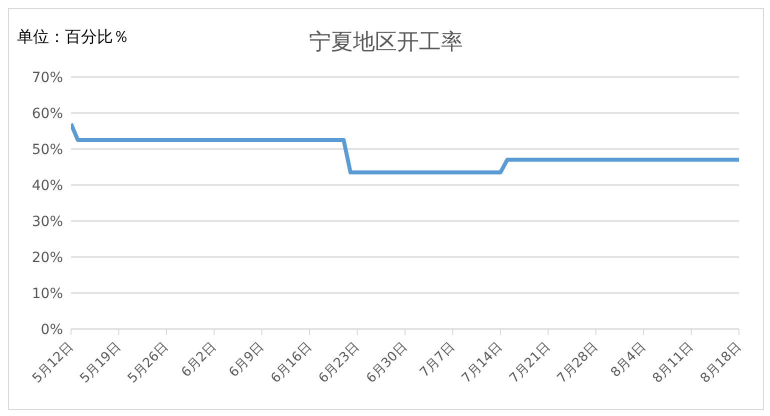 This screenshot has height=416, width=770. Describe the element at coordinates (199, 360) in the screenshot. I see `x-tick-label: 6月2日` at that location.